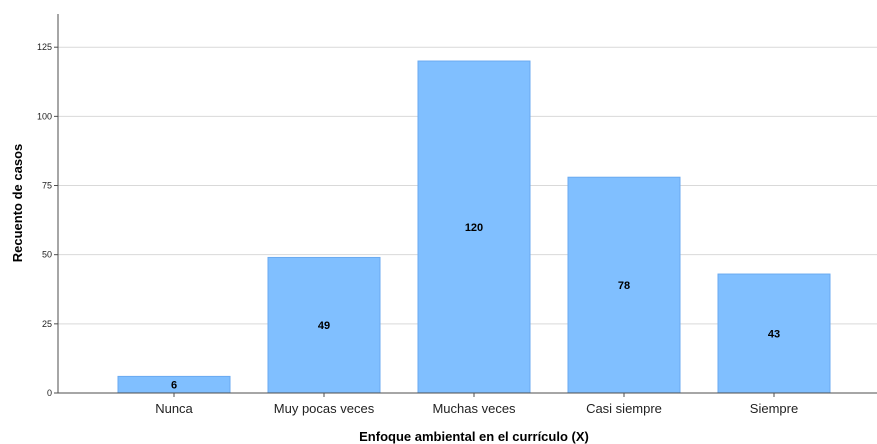 The width and height of the screenshot is (877, 444). Describe the element at coordinates (324, 408) in the screenshot. I see `x-tick-label: Muy pocas veces` at that location.